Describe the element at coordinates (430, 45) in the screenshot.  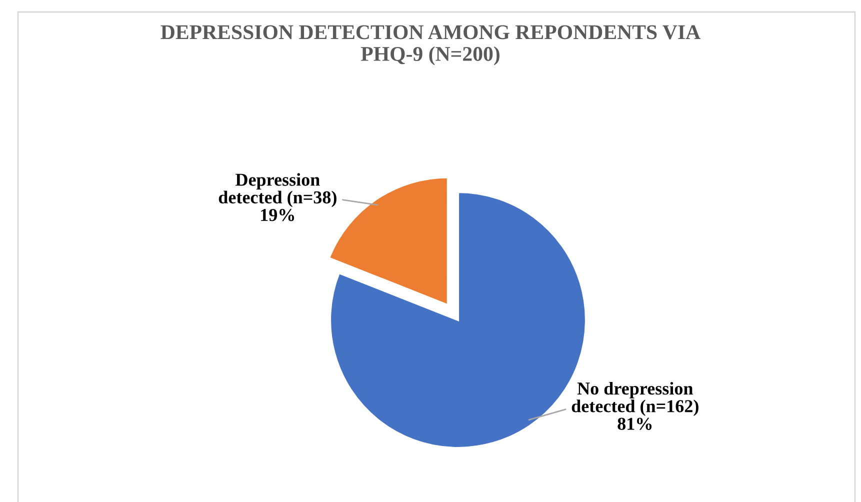
I see `chart-title: DEPRESSION DETECTION AMONG REPONDENTS VIA PHQ-9 (N=200)` at that location.